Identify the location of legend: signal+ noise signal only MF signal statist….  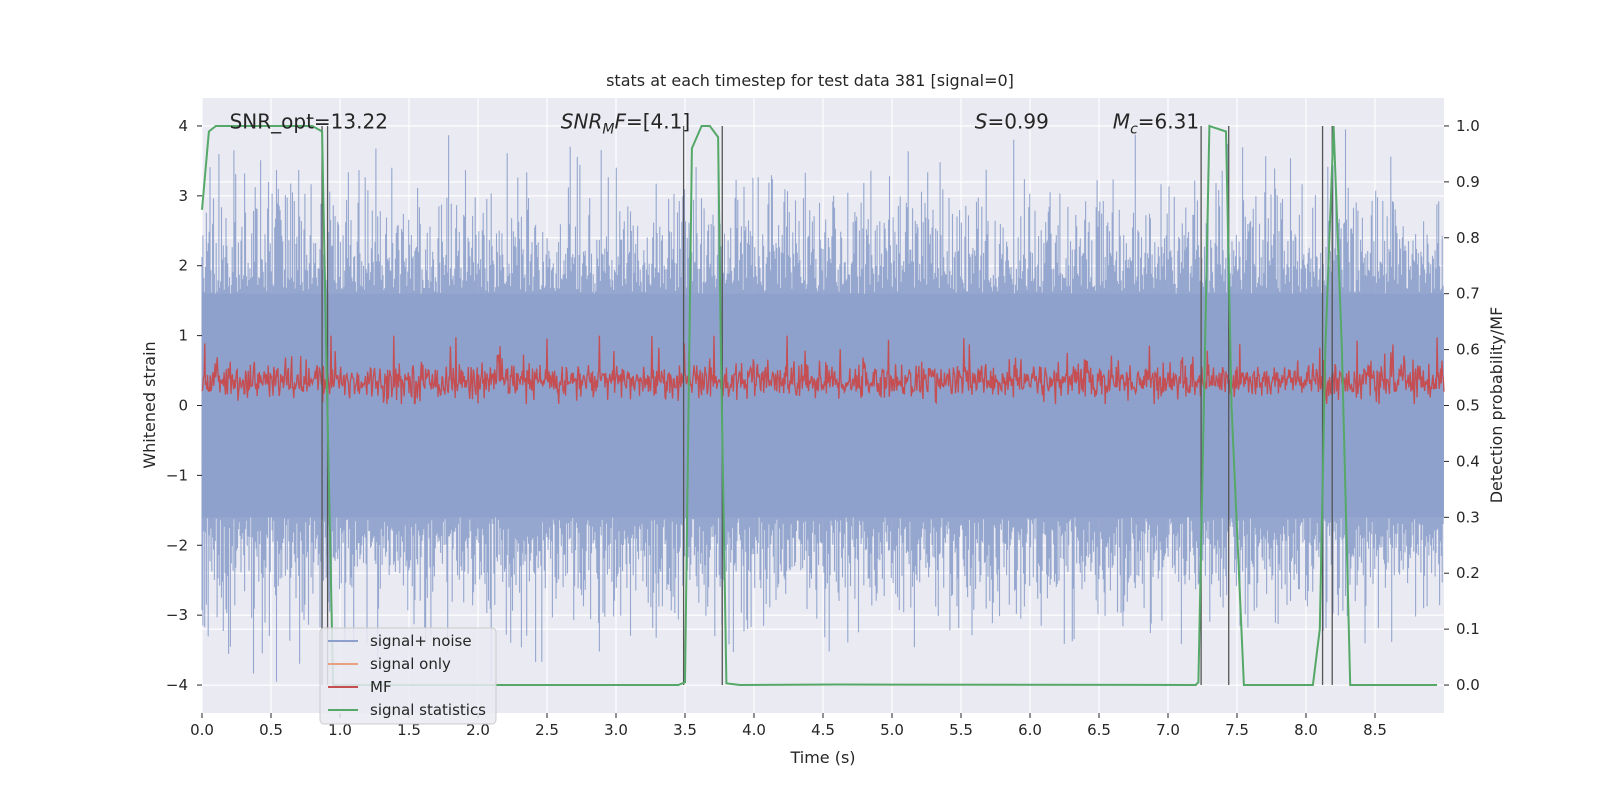
(408, 676).